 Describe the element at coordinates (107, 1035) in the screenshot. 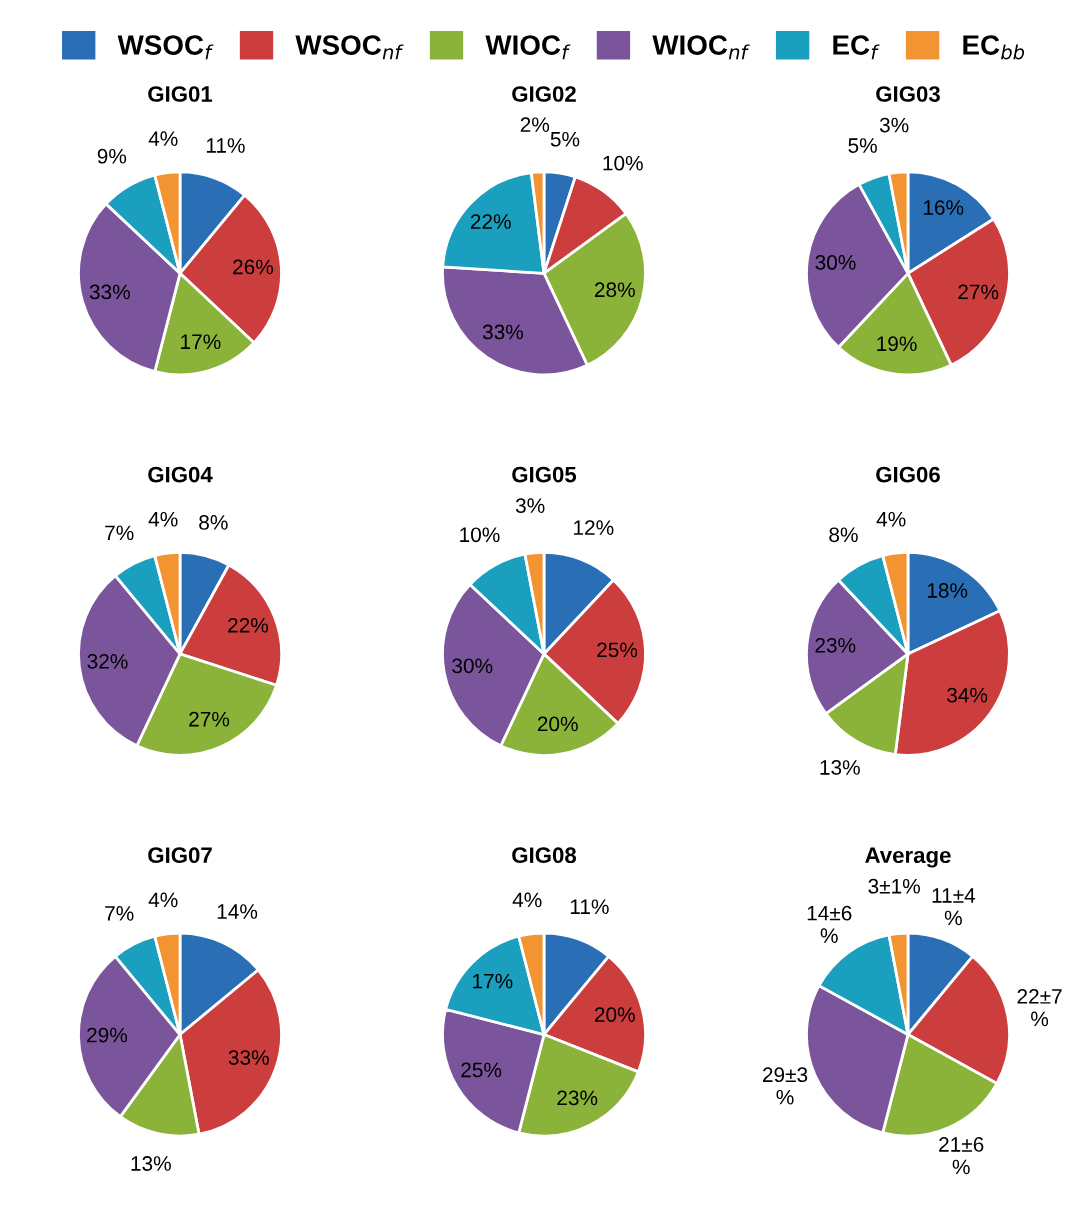

I see `data-label: 29%` at that location.